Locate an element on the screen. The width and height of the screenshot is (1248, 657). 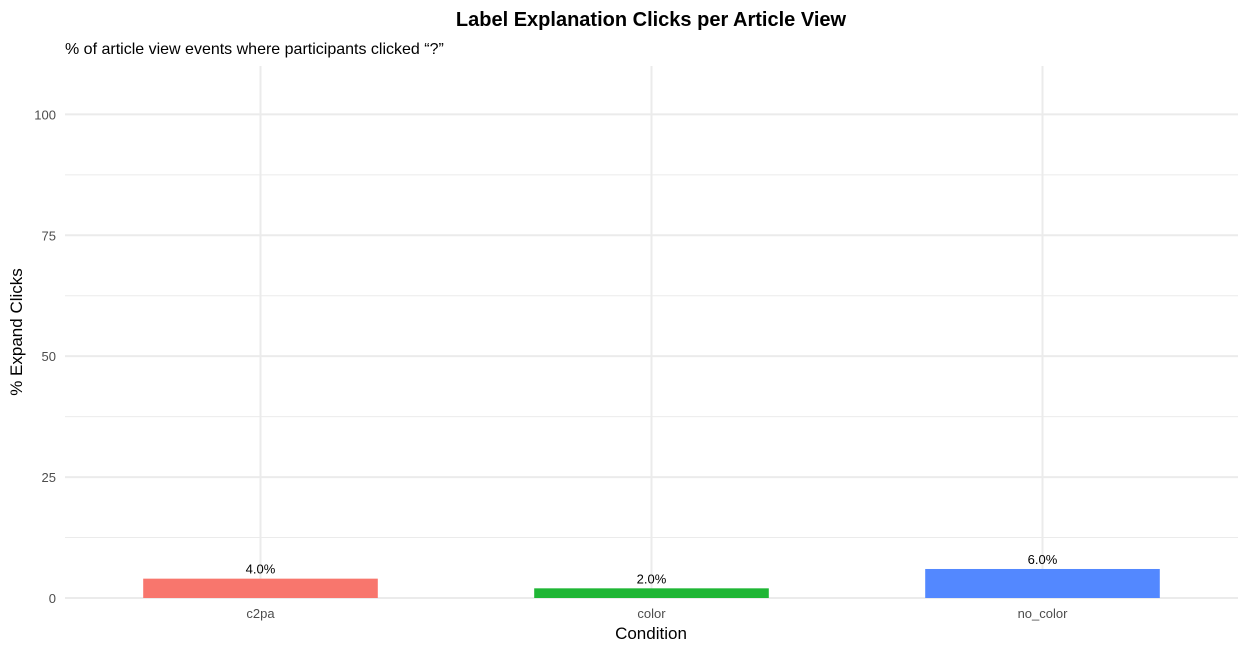
y-axis-title: % Expand Clicks is located at coordinates (16, 332).